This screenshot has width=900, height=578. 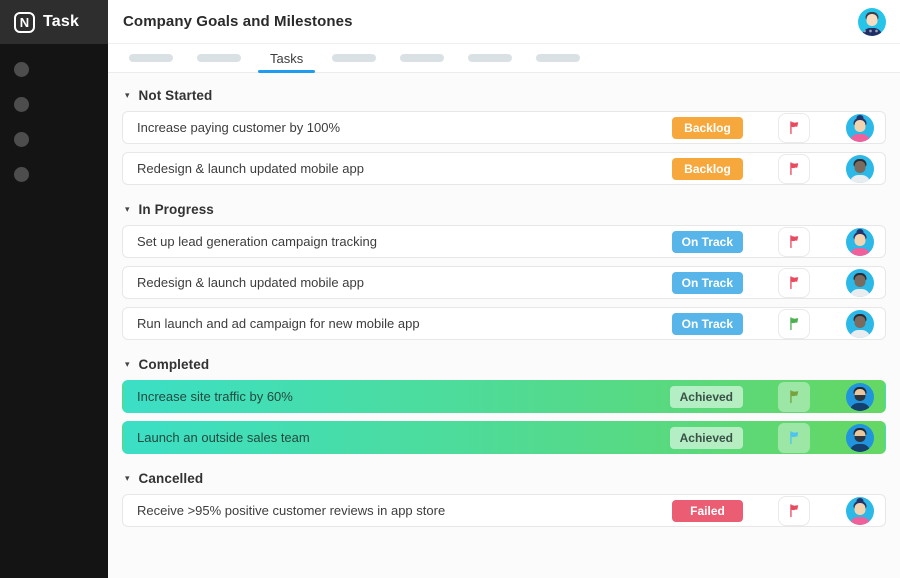 What do you see at coordinates (287, 71) in the screenshot?
I see `active-tab-underline` at bounding box center [287, 71].